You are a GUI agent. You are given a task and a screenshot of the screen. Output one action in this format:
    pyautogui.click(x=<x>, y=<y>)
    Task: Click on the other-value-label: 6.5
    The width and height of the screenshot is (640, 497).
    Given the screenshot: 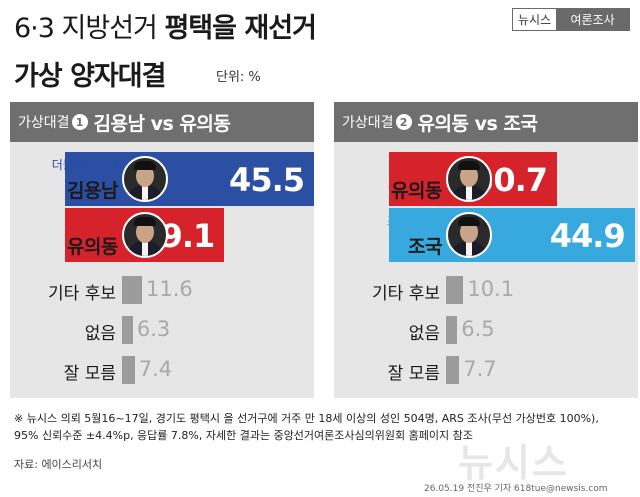 What is the action you would take?
    pyautogui.click(x=478, y=329)
    